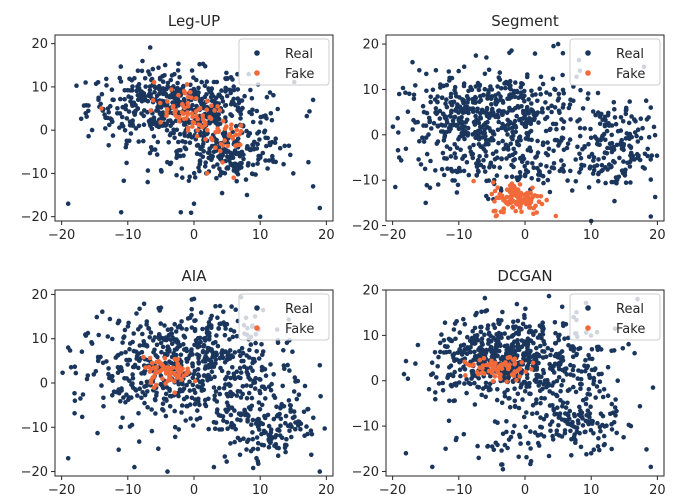  I want to click on legend-marker-real, so click(257, 308).